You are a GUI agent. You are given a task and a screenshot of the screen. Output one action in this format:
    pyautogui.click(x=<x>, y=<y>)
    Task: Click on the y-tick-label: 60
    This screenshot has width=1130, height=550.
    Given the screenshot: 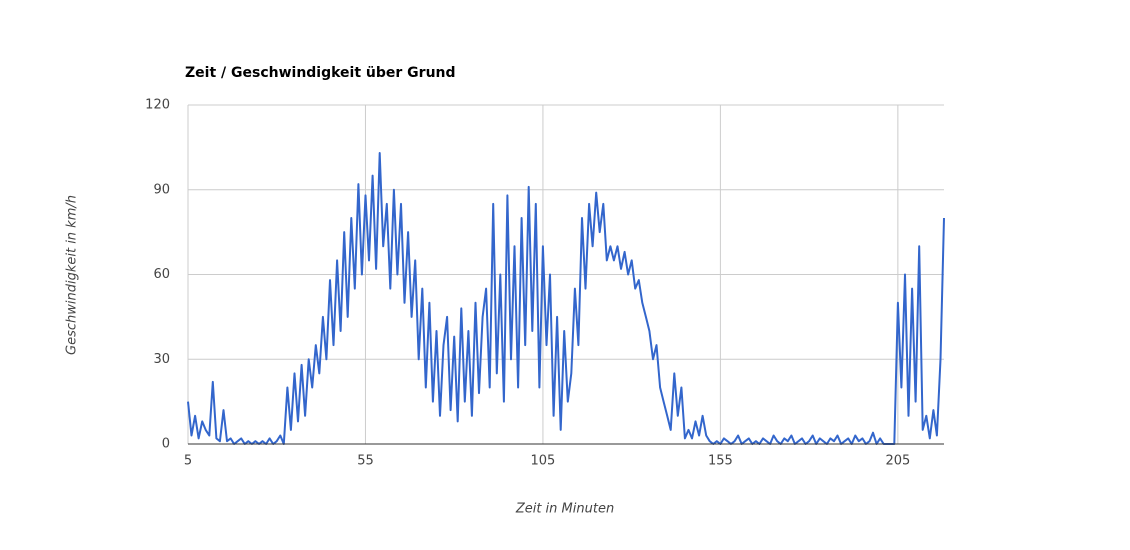 What is the action you would take?
    pyautogui.click(x=161, y=274)
    